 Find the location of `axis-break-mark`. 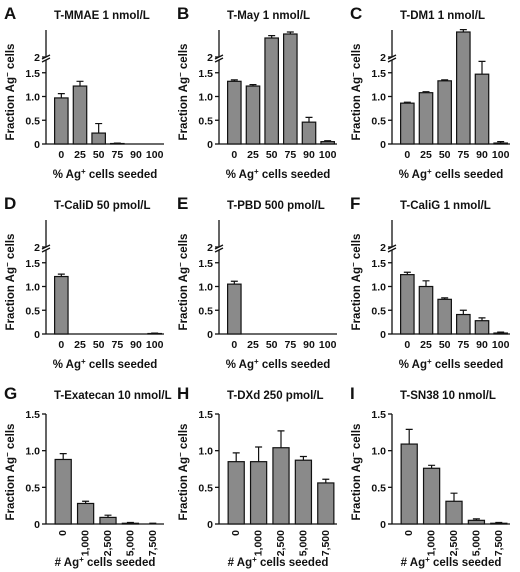

axis-break-mark is located at coordinates (219, 60).